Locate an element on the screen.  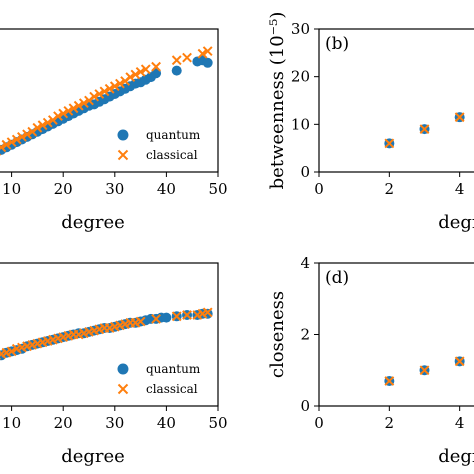
panel-label: (b) is located at coordinates (337, 44).